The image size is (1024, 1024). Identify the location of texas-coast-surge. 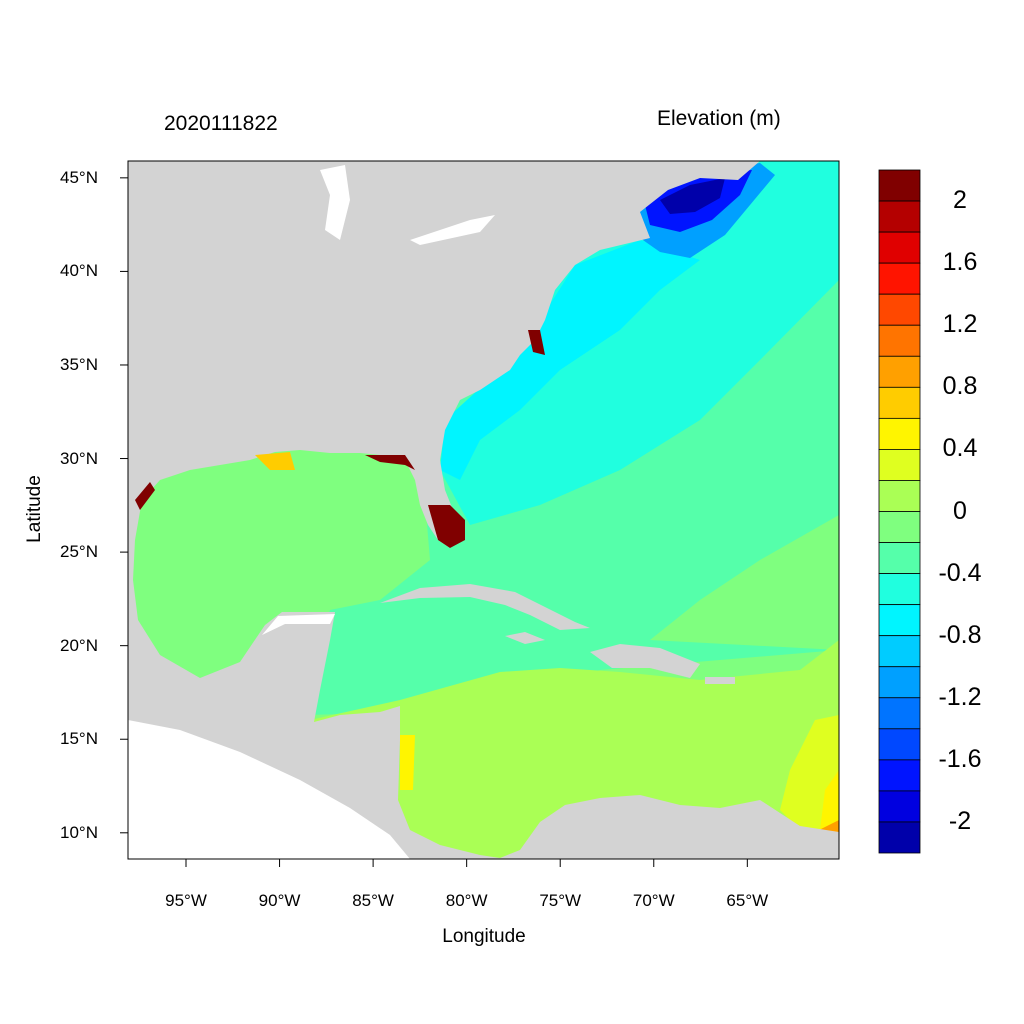
(145, 496).